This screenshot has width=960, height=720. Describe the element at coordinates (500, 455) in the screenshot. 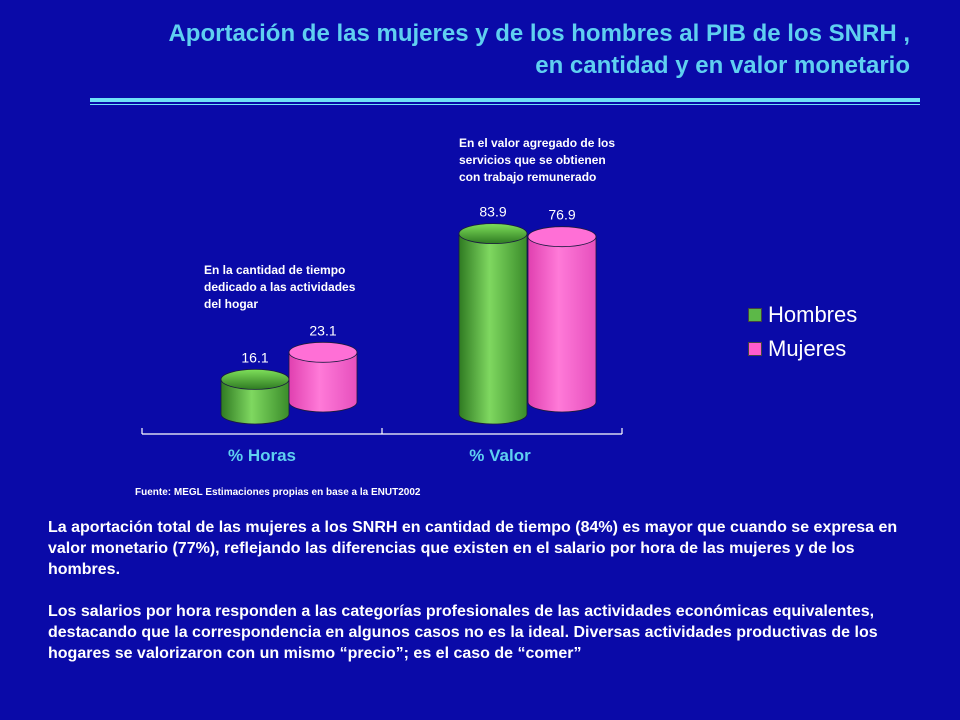

I see `x-tick-label-valor: % Valor` at that location.